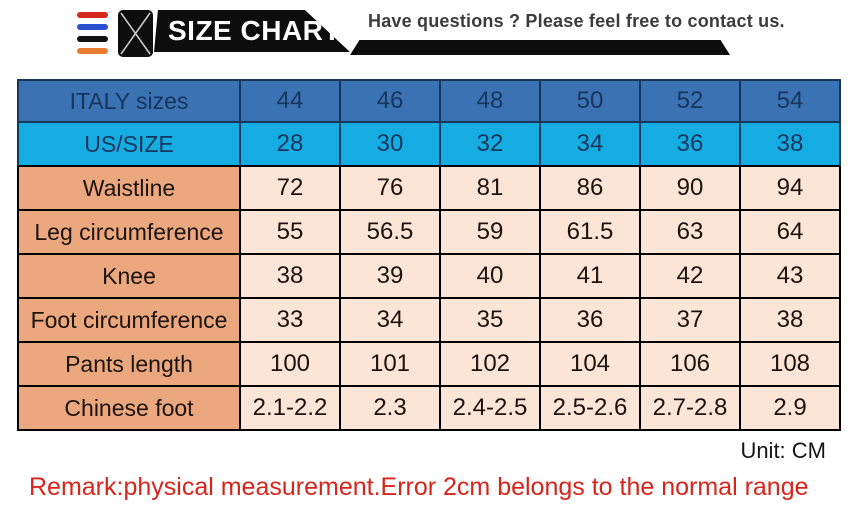  What do you see at coordinates (391, 365) in the screenshot?
I see `size-value-cell: 101` at bounding box center [391, 365].